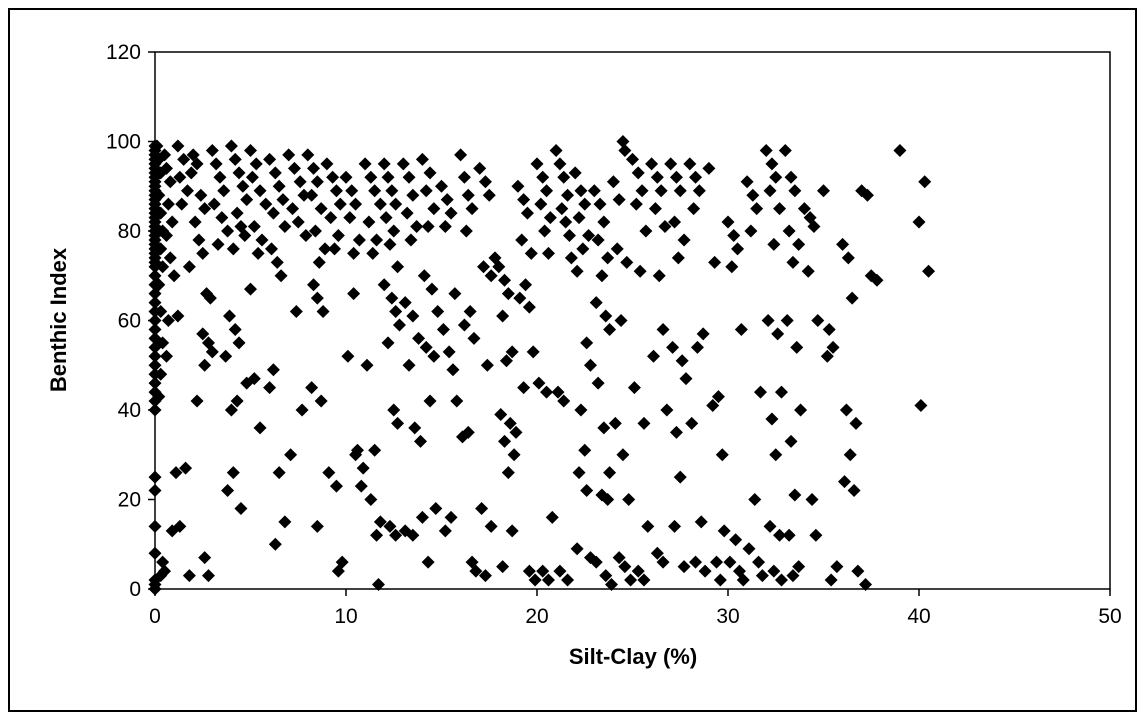 The image size is (1145, 721). Describe the element at coordinates (345, 616) in the screenshot. I see `x-tick-label: 10` at that location.